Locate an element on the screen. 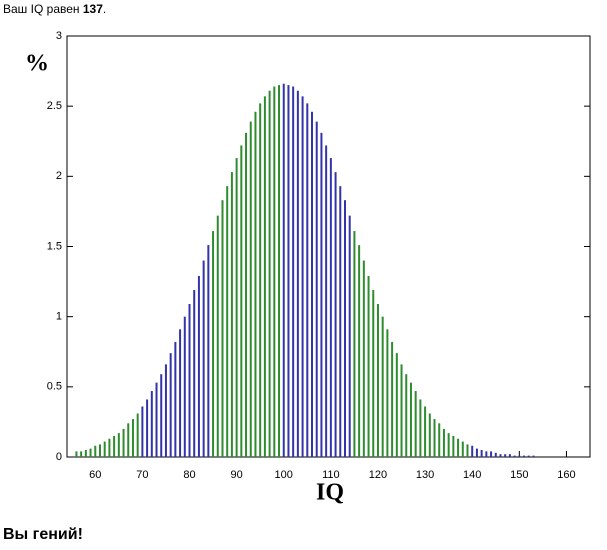 This screenshot has width=607, height=550. verdict: Вы гений! is located at coordinates (43, 534).